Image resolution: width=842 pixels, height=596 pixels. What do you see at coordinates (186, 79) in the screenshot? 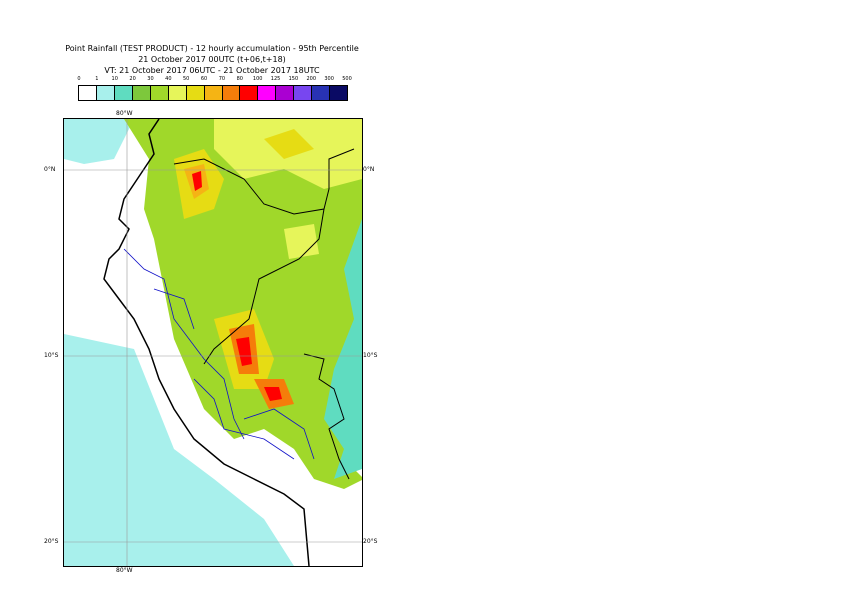
I see `legend-tick-label: 50` at bounding box center [186, 79].